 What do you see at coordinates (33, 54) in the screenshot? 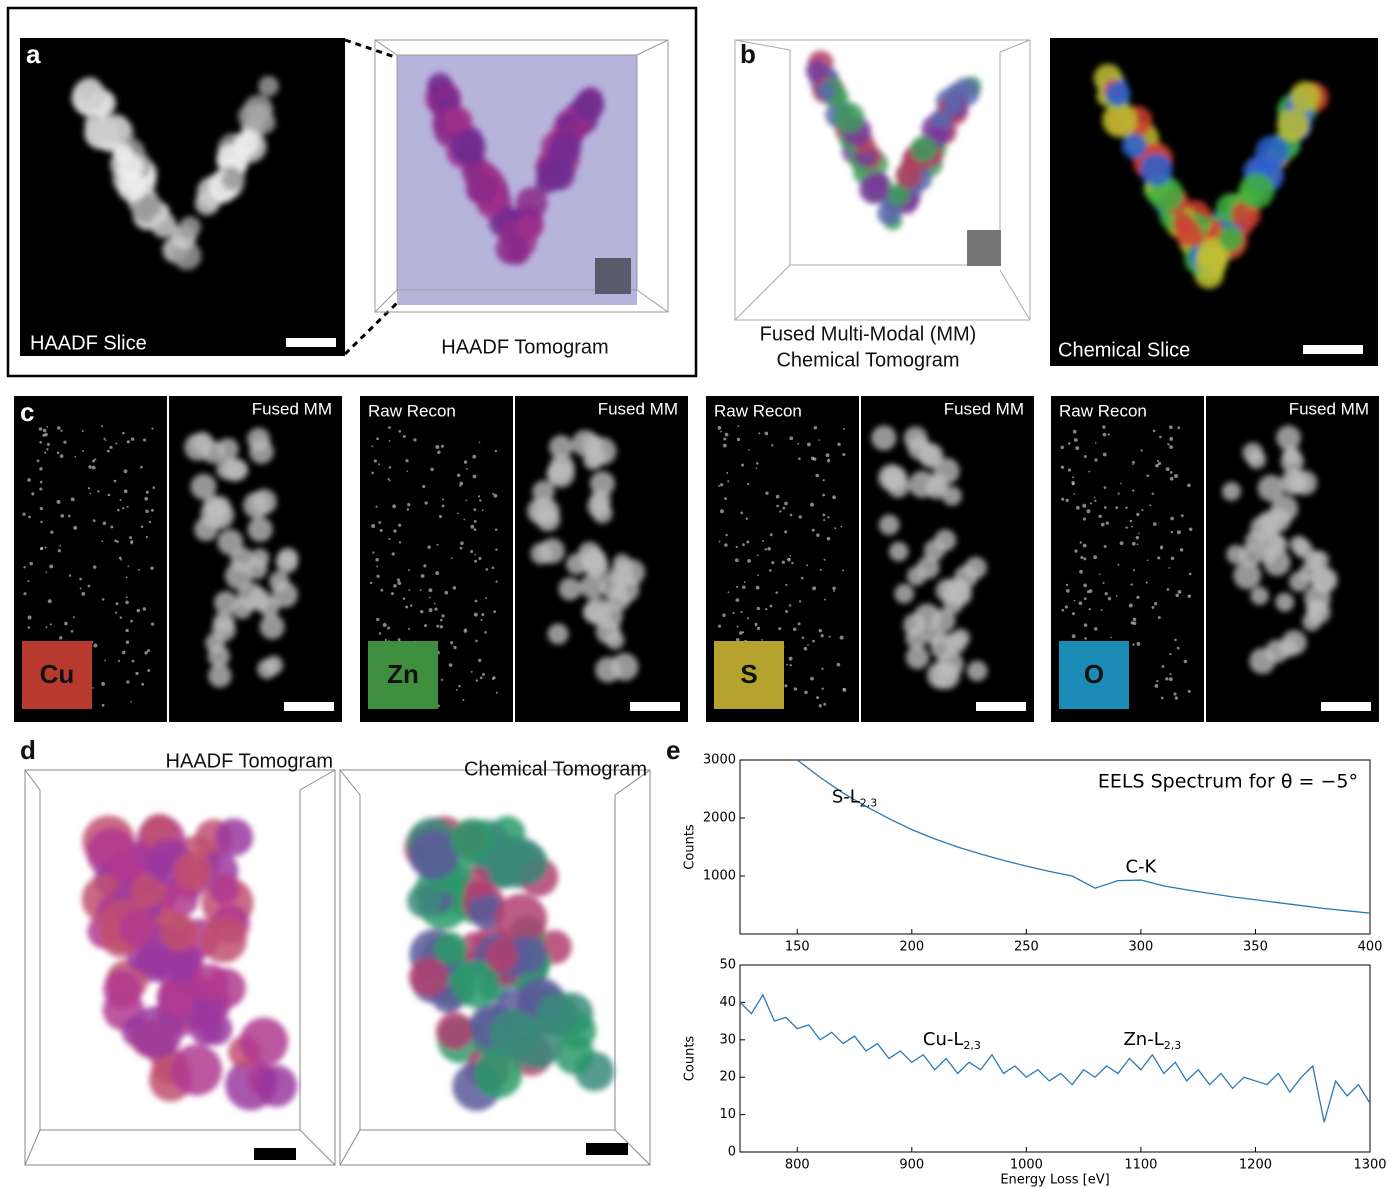
I see `panel-letter: a` at bounding box center [33, 54].